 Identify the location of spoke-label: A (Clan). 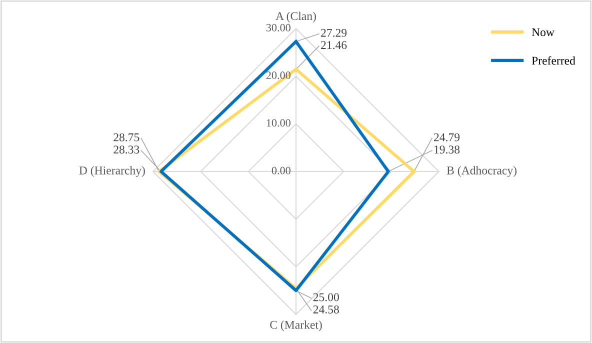
(296, 17).